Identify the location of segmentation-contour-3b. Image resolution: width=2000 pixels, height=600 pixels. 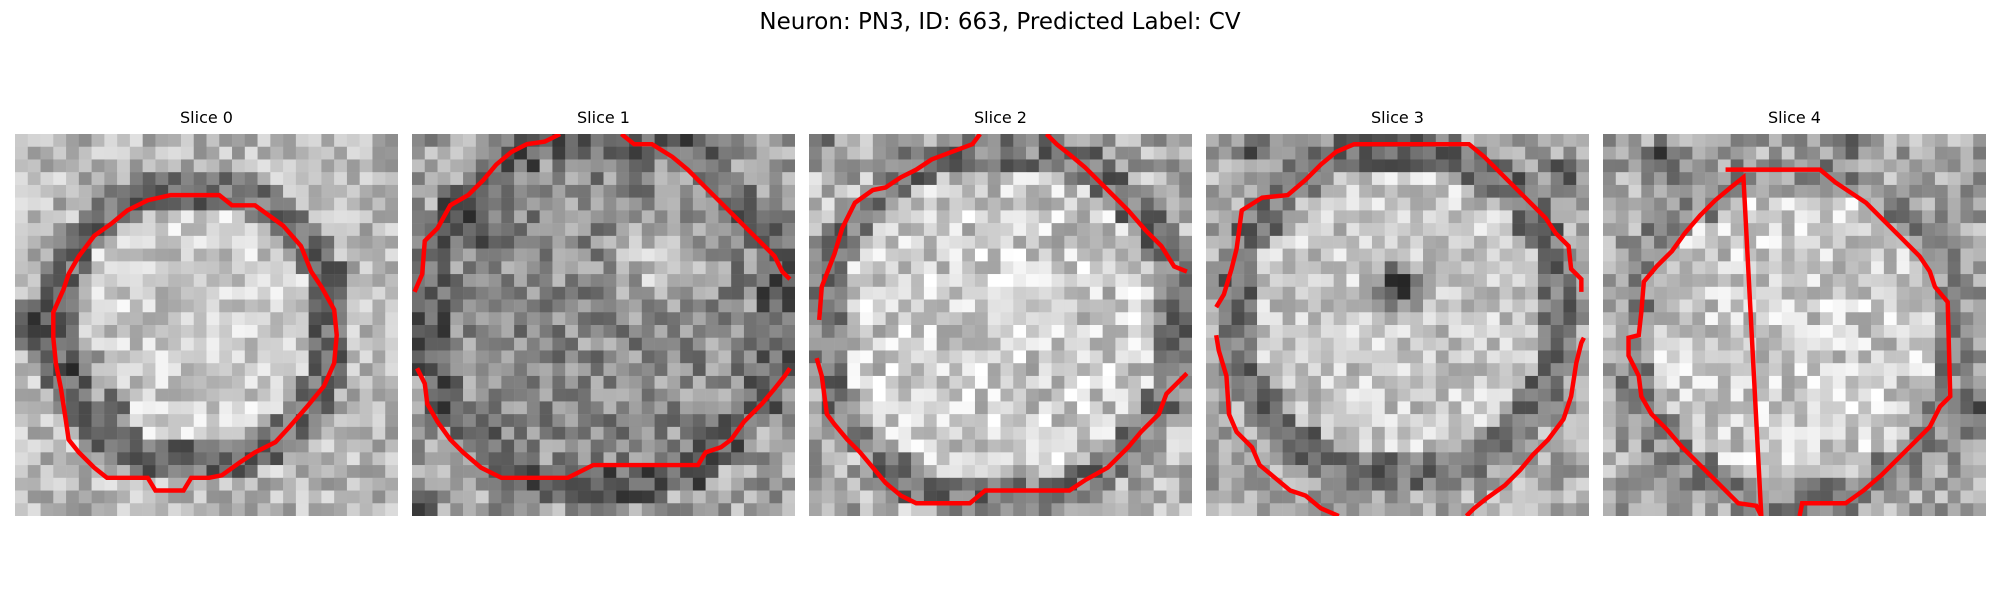
(1277, 425).